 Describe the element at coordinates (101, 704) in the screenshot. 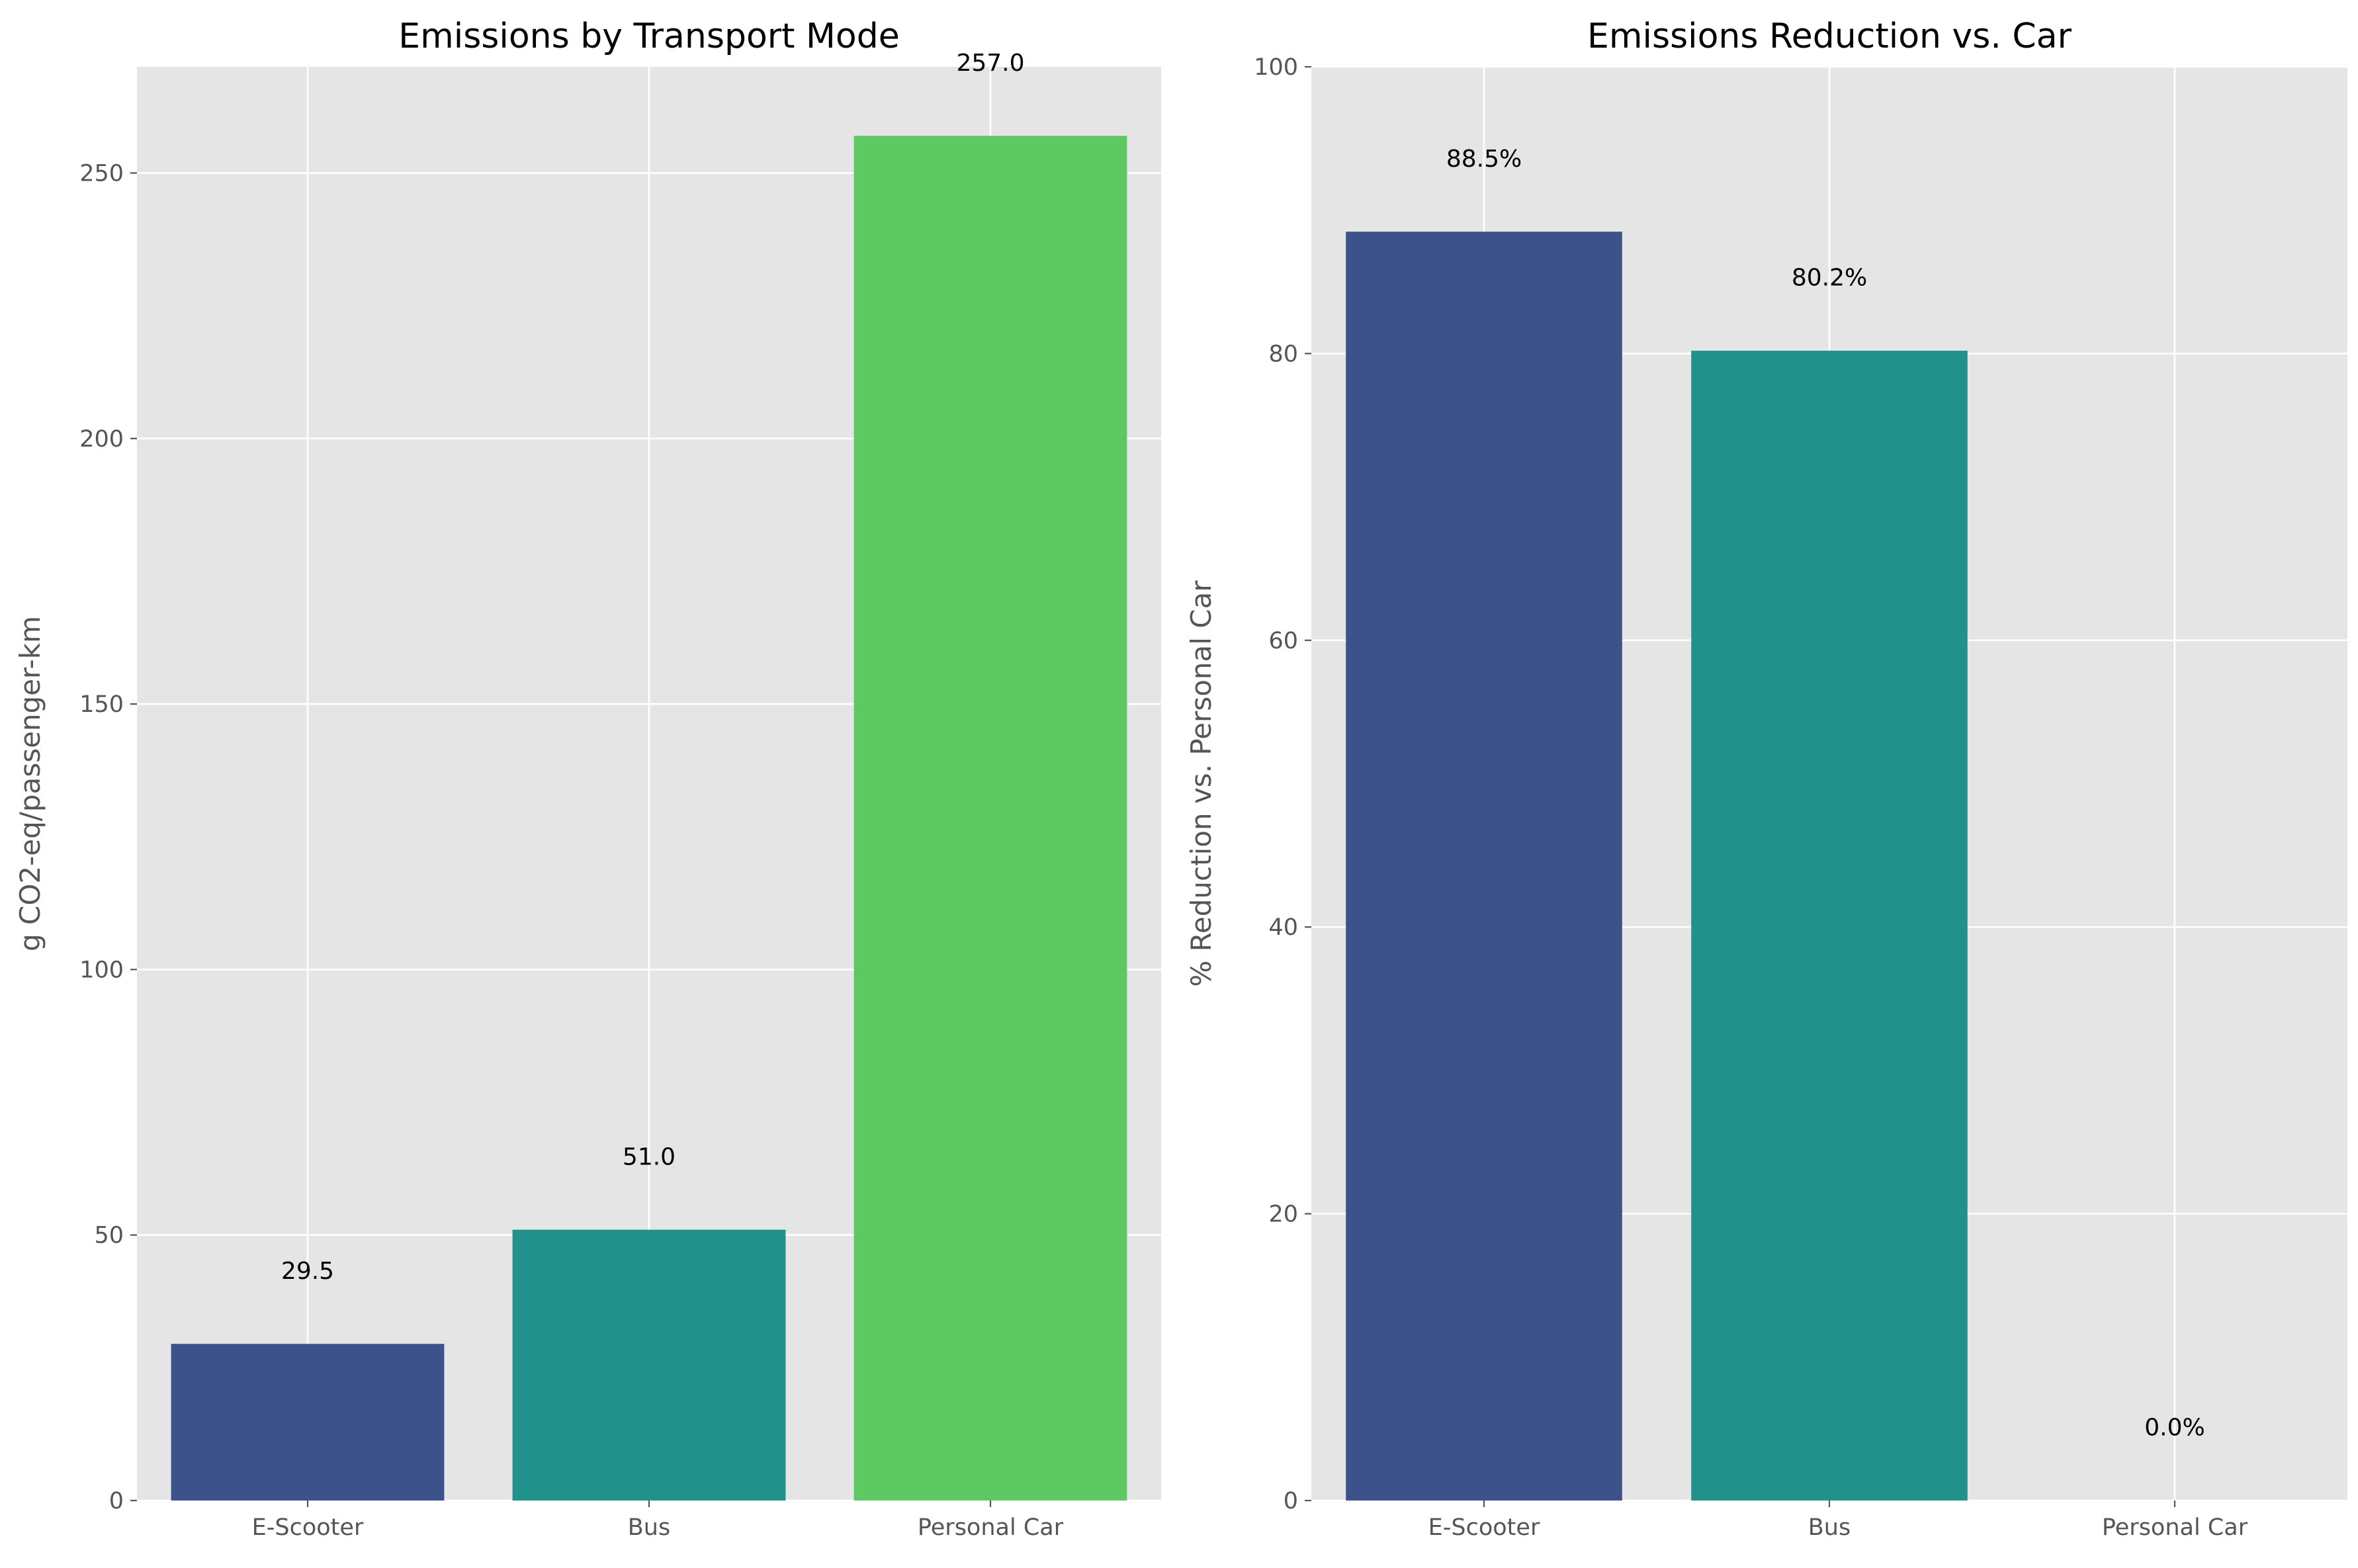

I see `y-tick-label: 150` at that location.